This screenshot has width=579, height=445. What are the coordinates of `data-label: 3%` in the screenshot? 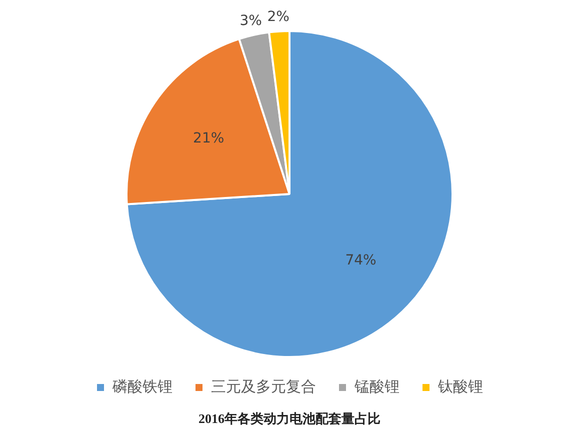 It's located at (251, 20).